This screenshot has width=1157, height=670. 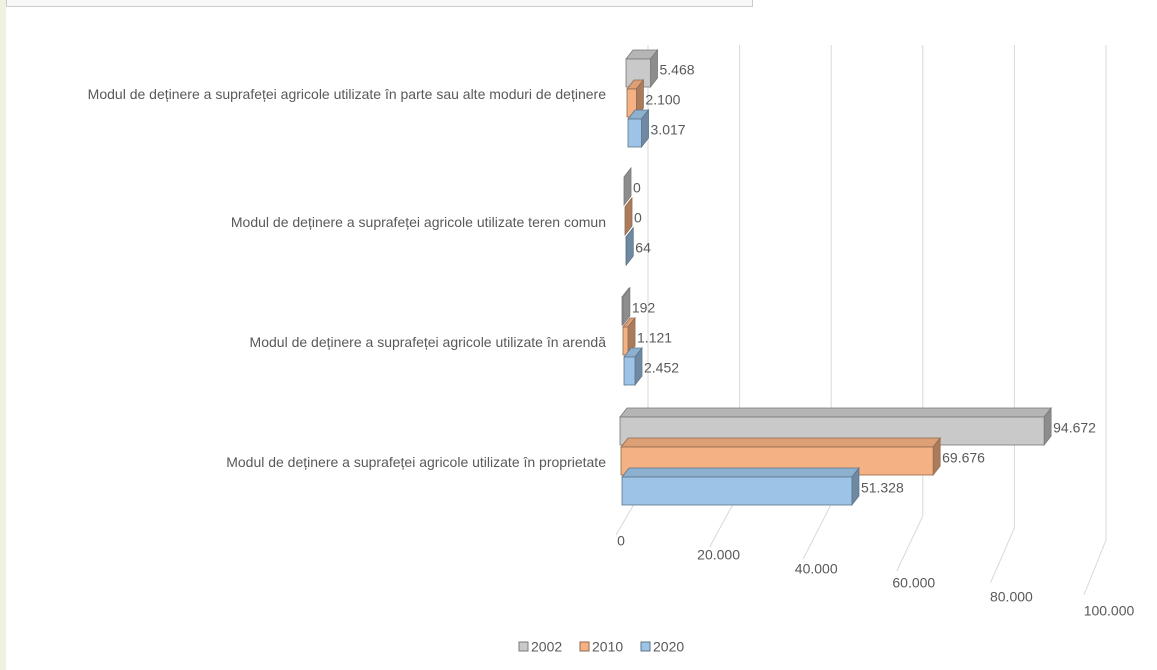 What do you see at coordinates (1011, 597) in the screenshot?
I see `x-tick-label: 80.000` at bounding box center [1011, 597].